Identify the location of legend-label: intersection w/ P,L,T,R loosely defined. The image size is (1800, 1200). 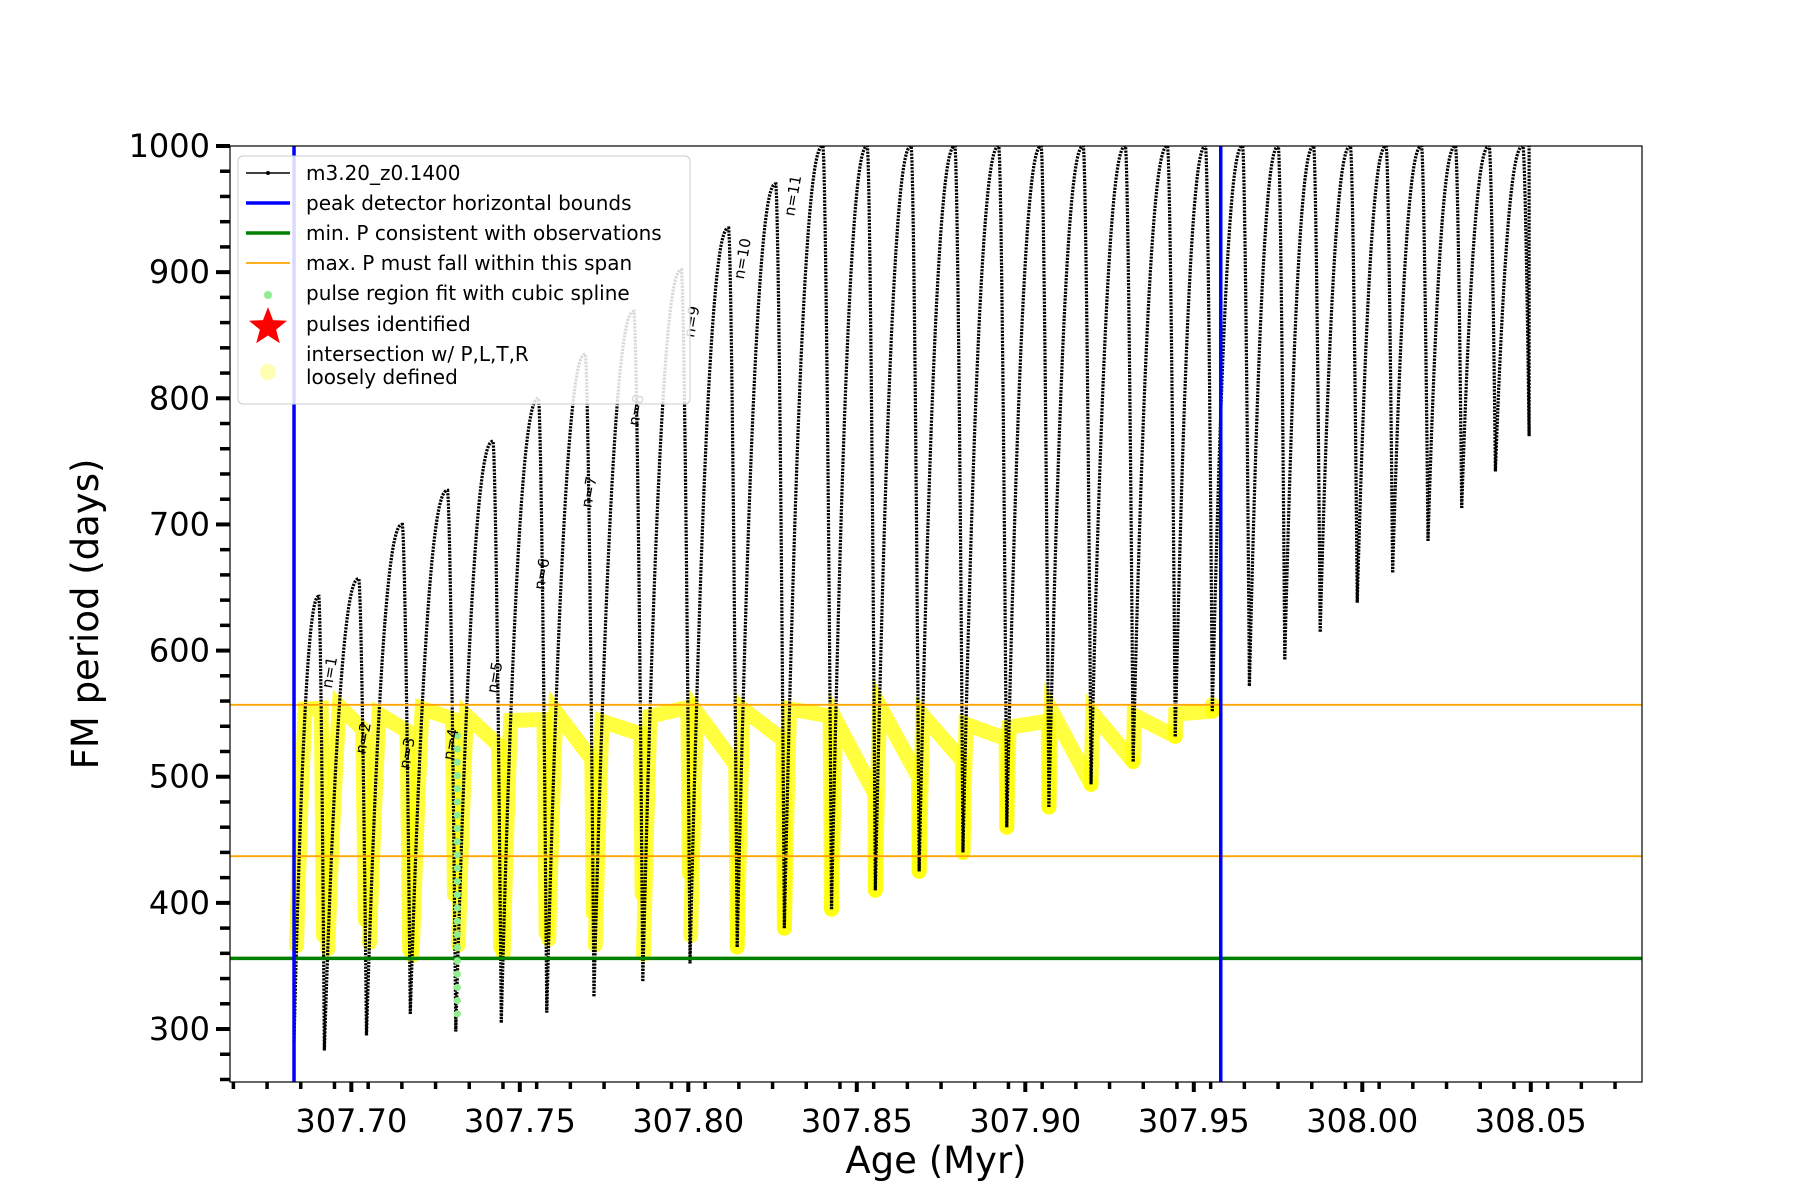
(417, 365).